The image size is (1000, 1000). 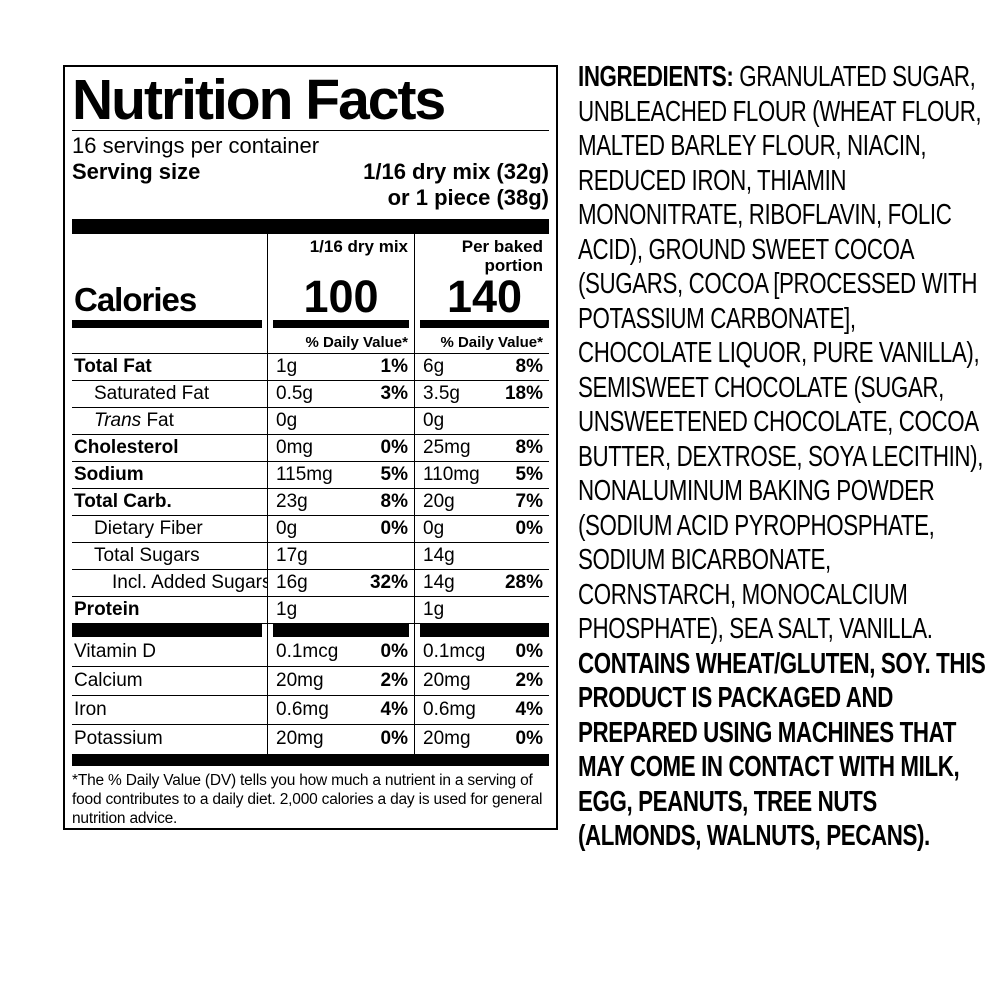 I want to click on daily-value-spacer, so click(x=170, y=340).